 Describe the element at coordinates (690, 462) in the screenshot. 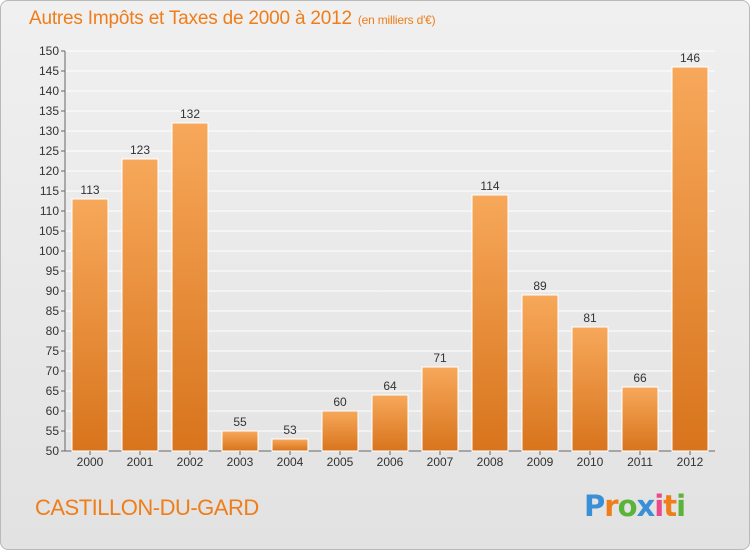

I see `x-tick-label: 2012` at that location.